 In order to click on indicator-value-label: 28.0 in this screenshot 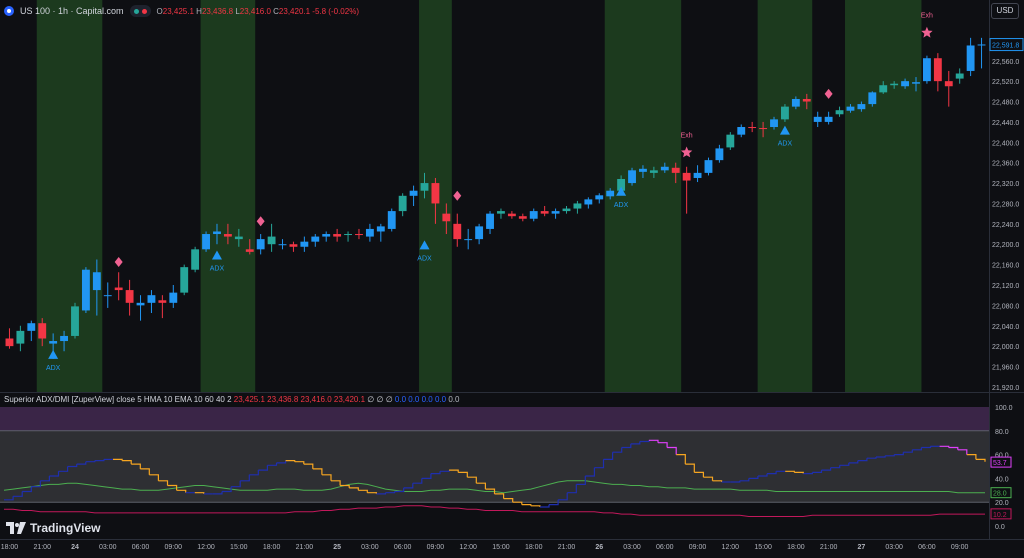, I will do `click(1000, 494)`.